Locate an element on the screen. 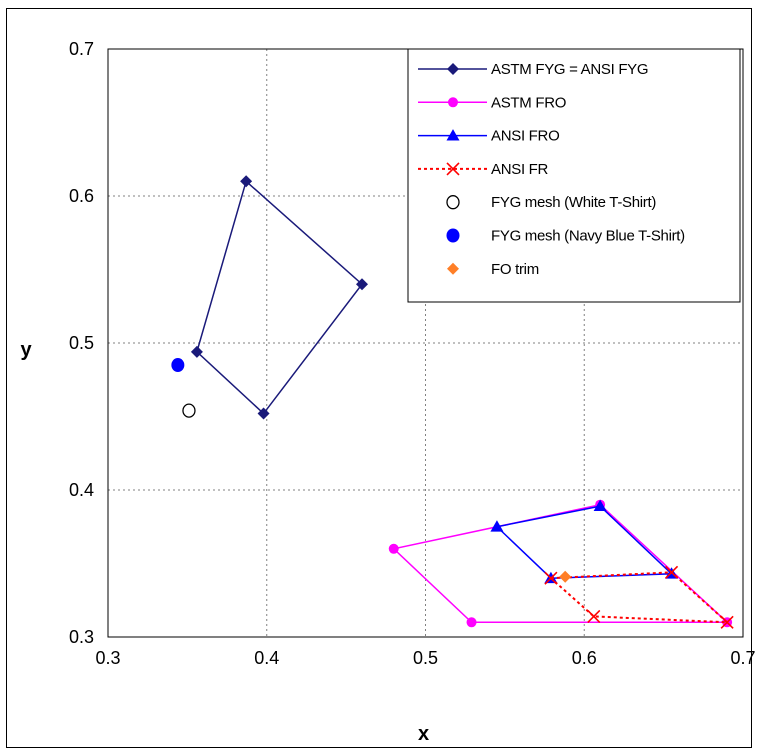 Image resolution: width=760 pixels, height=754 pixels. y-tick-label: 0.6 is located at coordinates (81, 196).